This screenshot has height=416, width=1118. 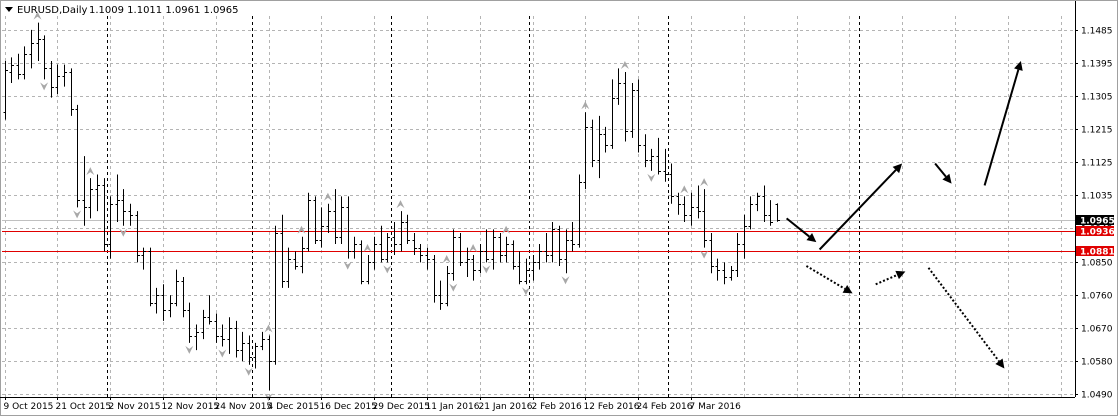 I want to click on time-tick-label: 24 Nov 2015, so click(x=244, y=407).